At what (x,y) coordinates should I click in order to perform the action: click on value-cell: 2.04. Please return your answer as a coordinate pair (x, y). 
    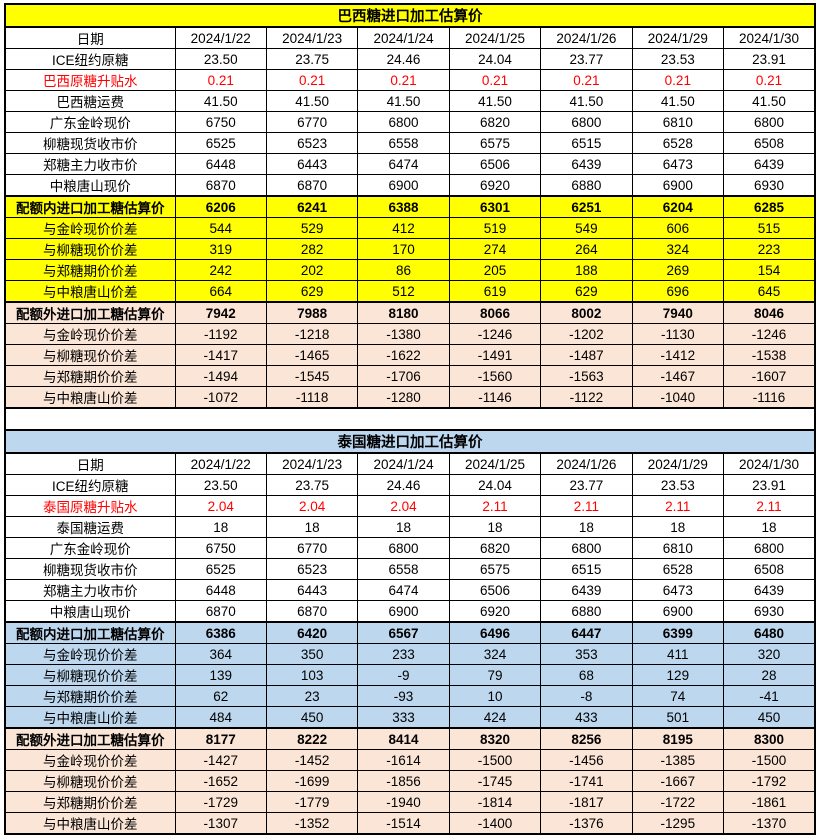
    Looking at the image, I should click on (312, 506).